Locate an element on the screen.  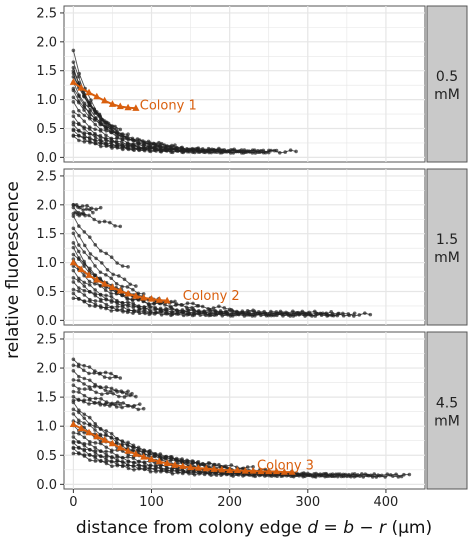
facet-strip-label: 1.5 is located at coordinates (447, 240).